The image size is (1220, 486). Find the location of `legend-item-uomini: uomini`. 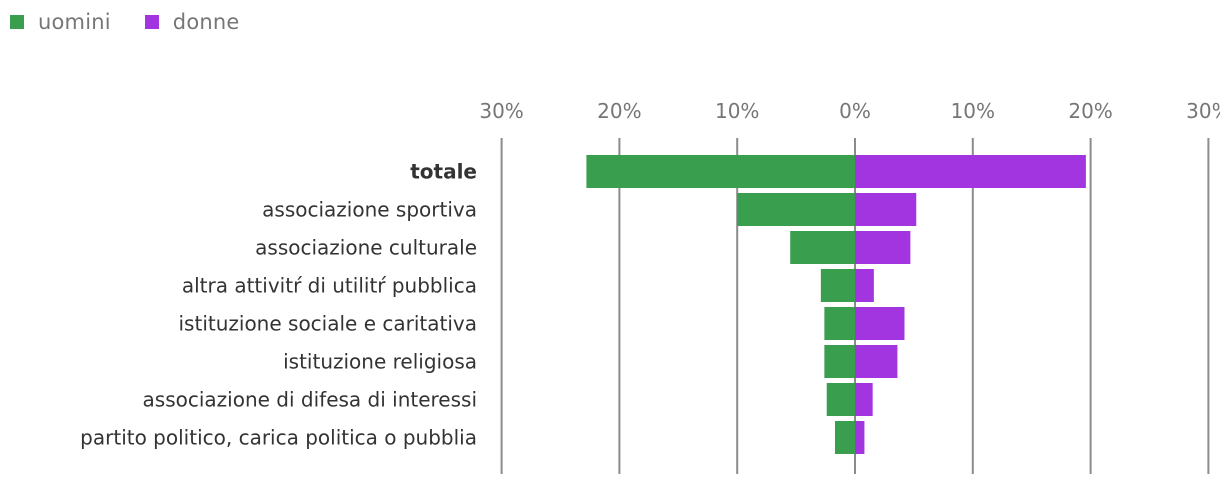

legend-item-uomini: uomini is located at coordinates (60, 22).